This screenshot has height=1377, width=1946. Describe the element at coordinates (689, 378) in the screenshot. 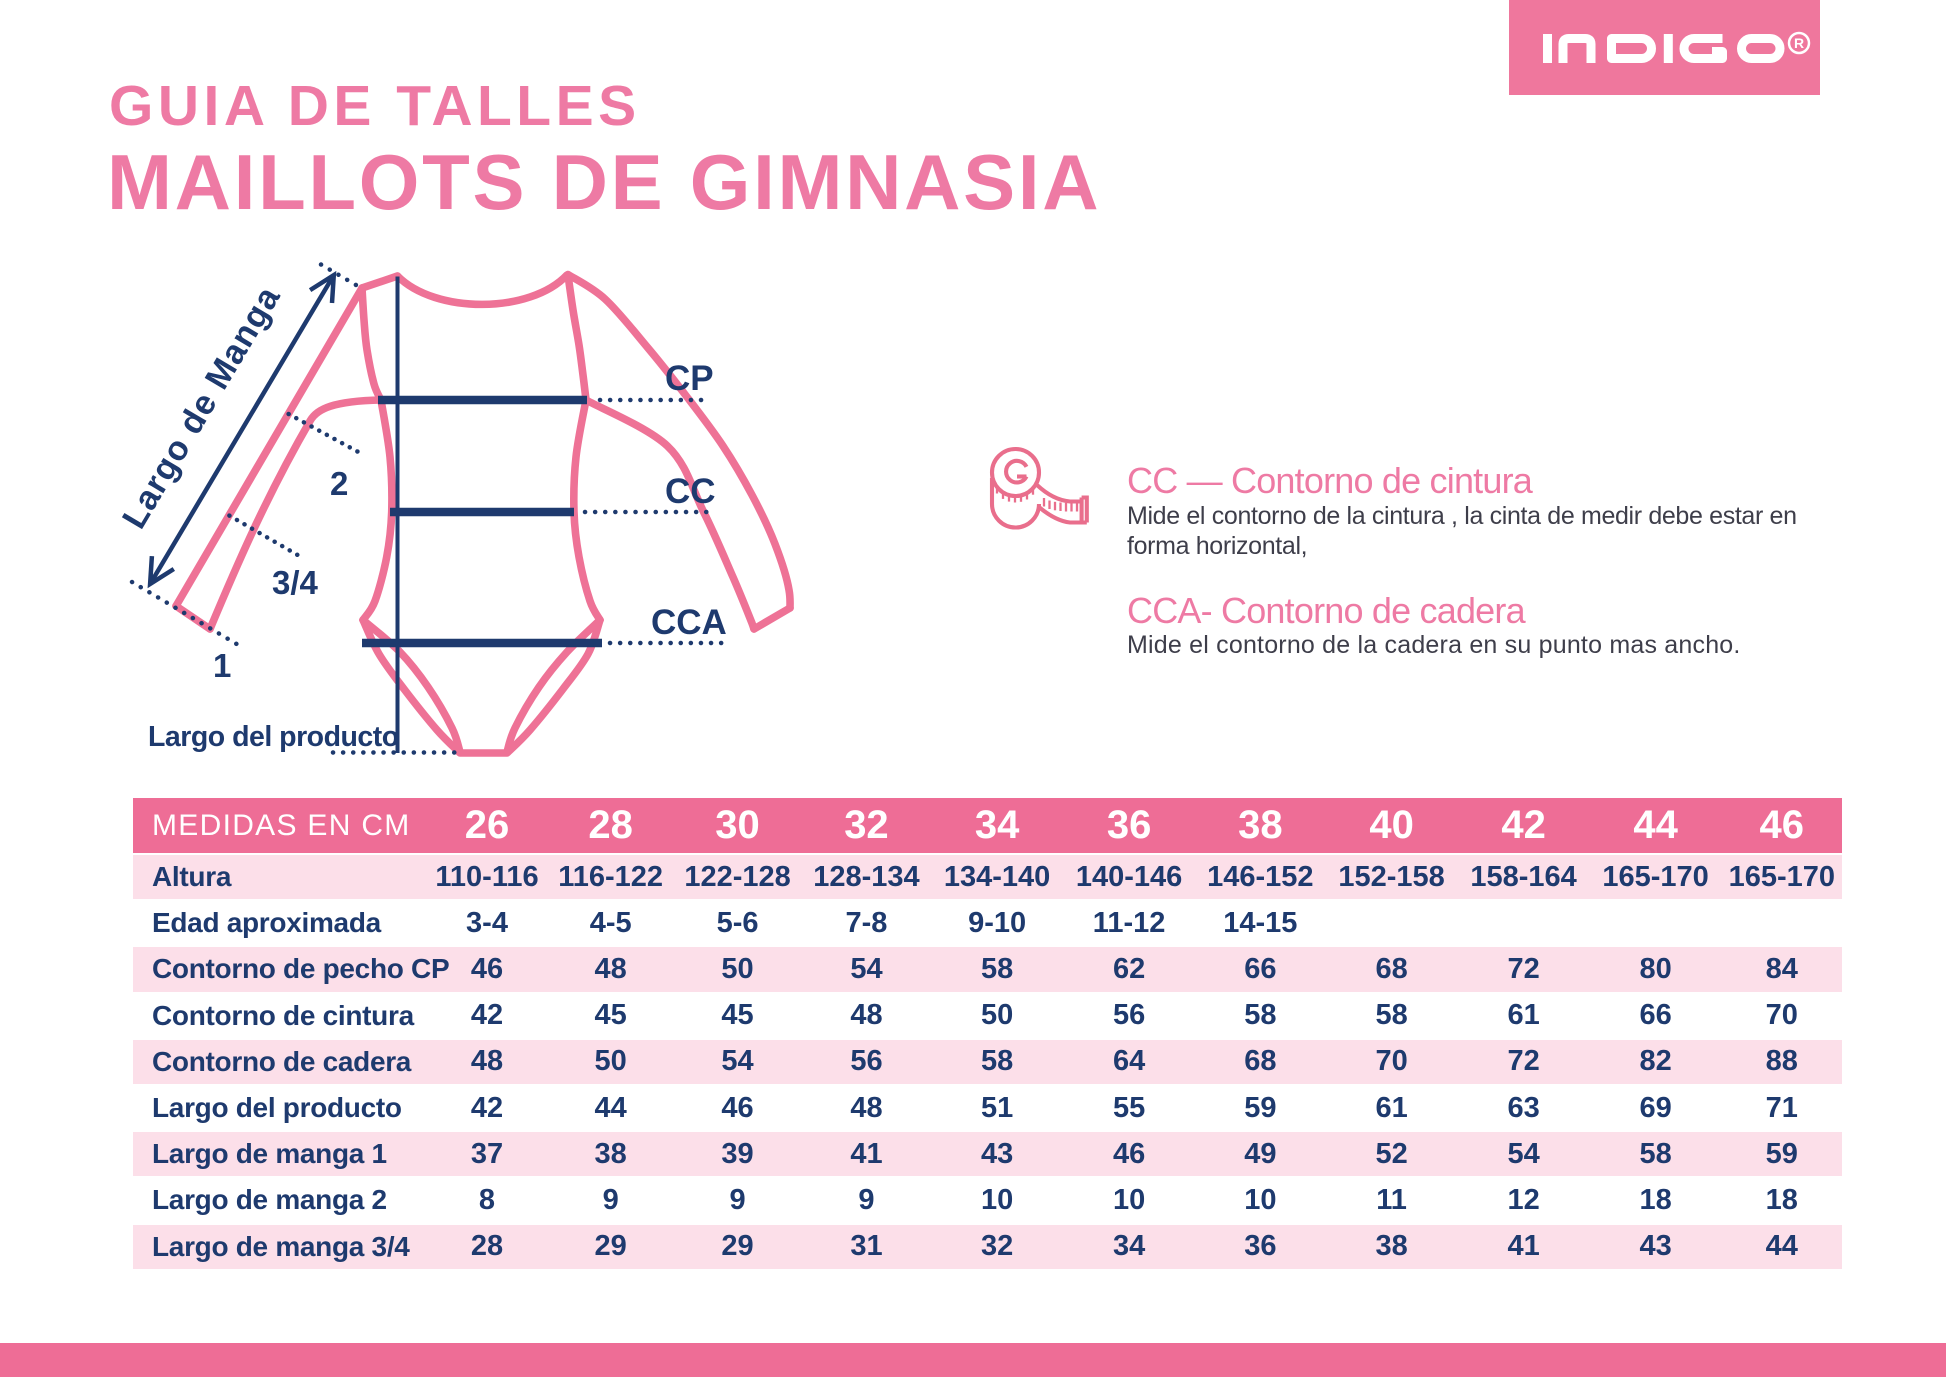

I see `svg-text: CP` at that location.